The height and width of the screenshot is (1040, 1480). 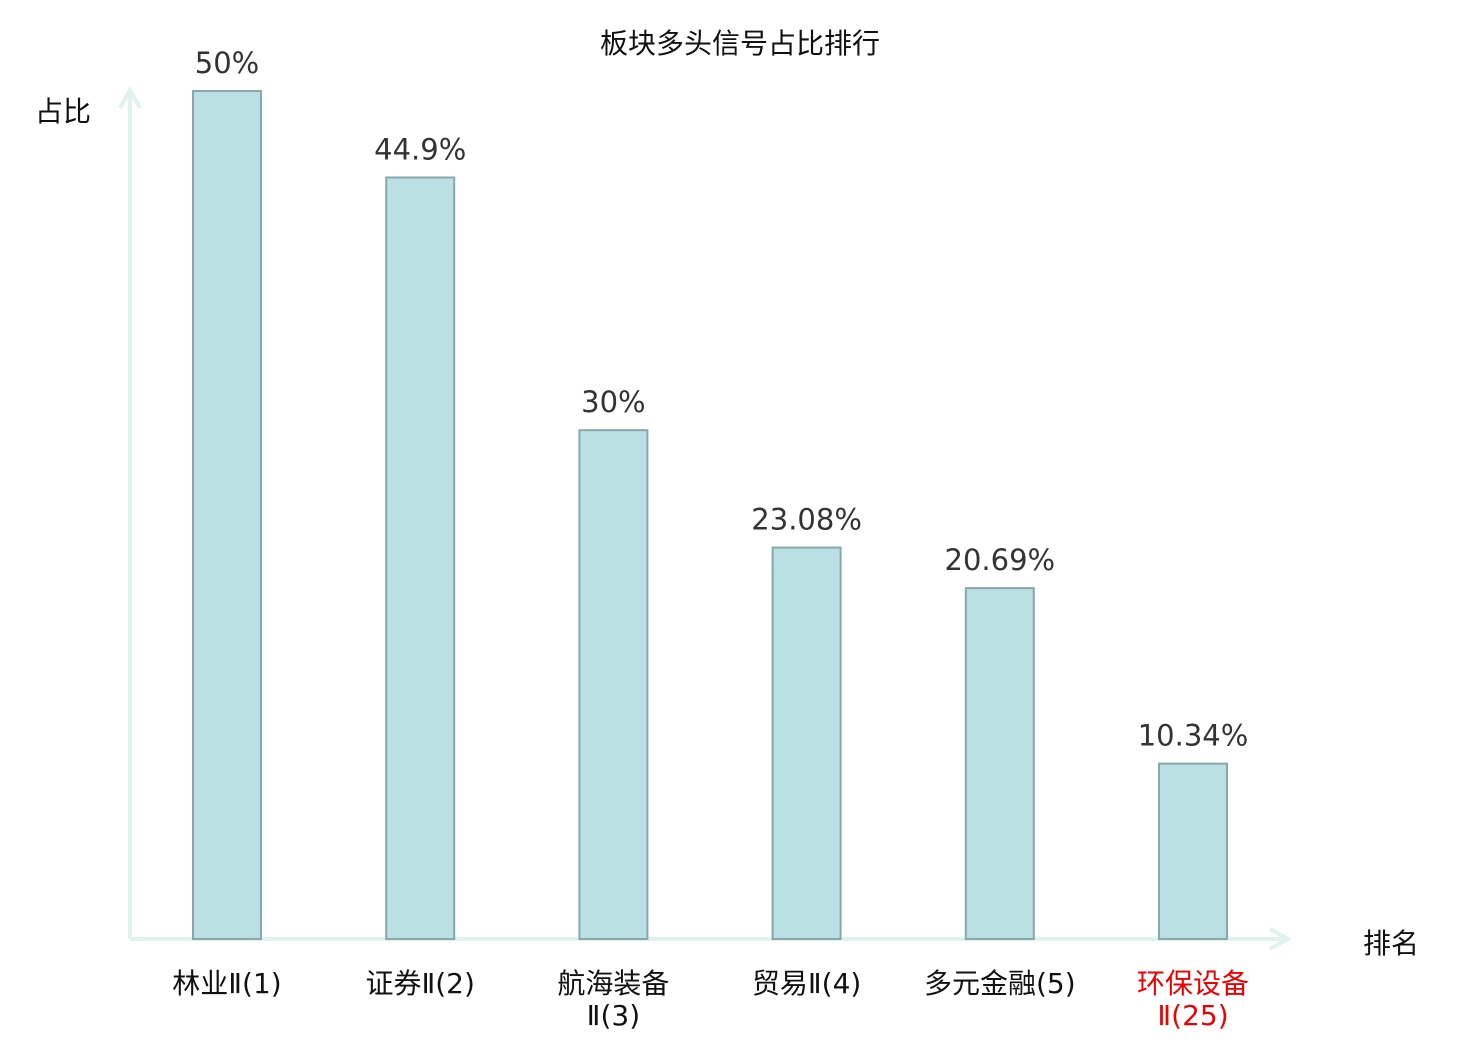 I want to click on x-axis-label: 排名, so click(x=1391, y=943).